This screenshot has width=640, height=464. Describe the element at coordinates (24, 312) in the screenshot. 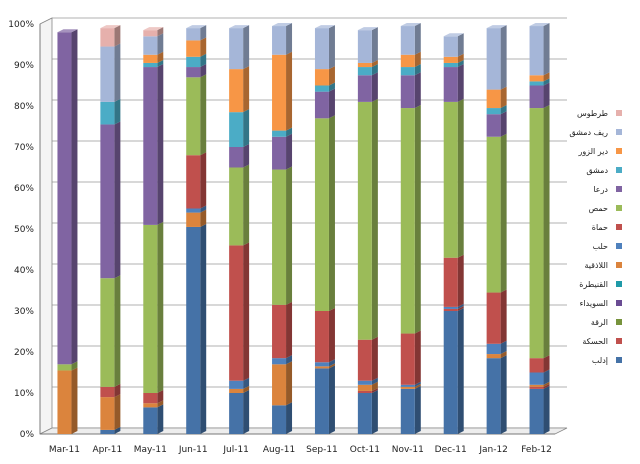

I see `y-tick-label: 30%` at that location.